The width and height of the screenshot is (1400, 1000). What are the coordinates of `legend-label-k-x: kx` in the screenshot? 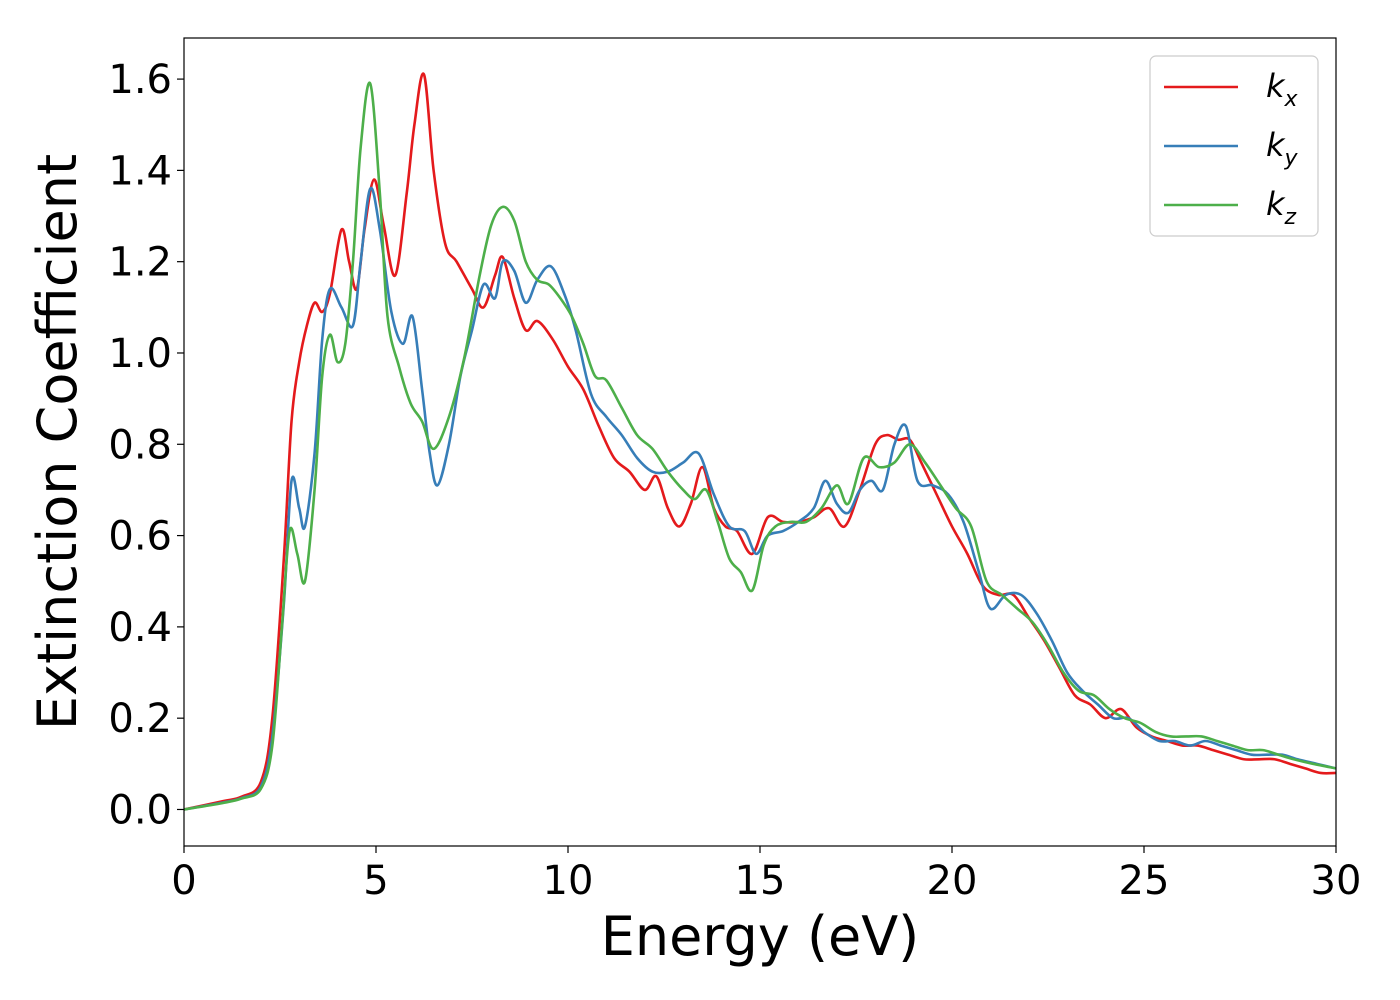 It's located at (1282, 89).